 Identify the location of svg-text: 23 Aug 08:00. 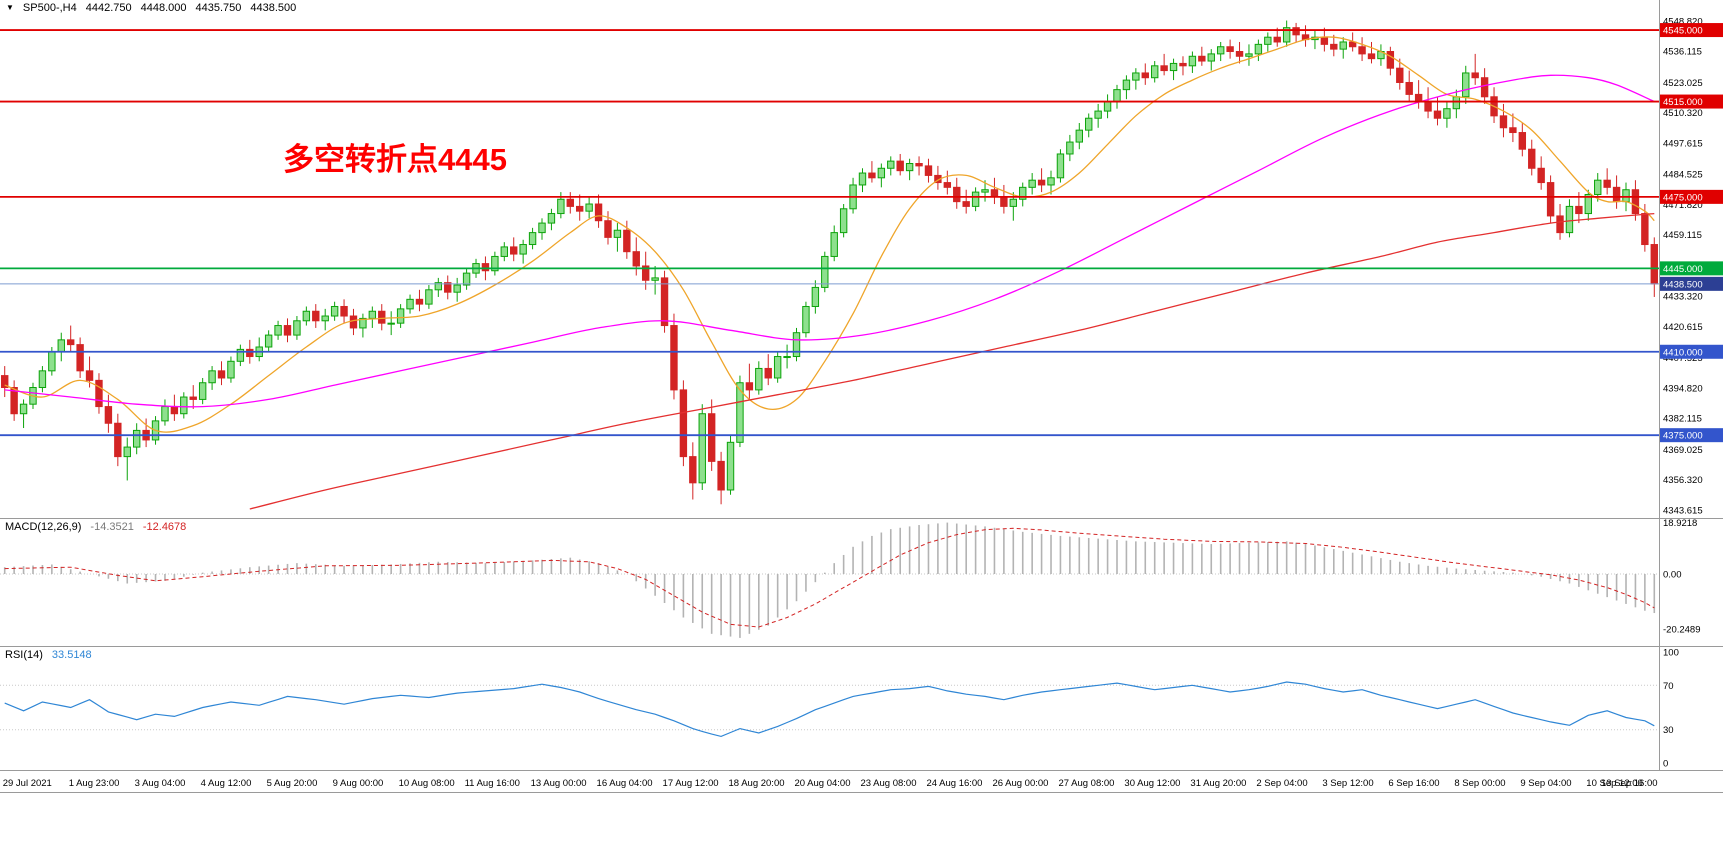
(888, 783).